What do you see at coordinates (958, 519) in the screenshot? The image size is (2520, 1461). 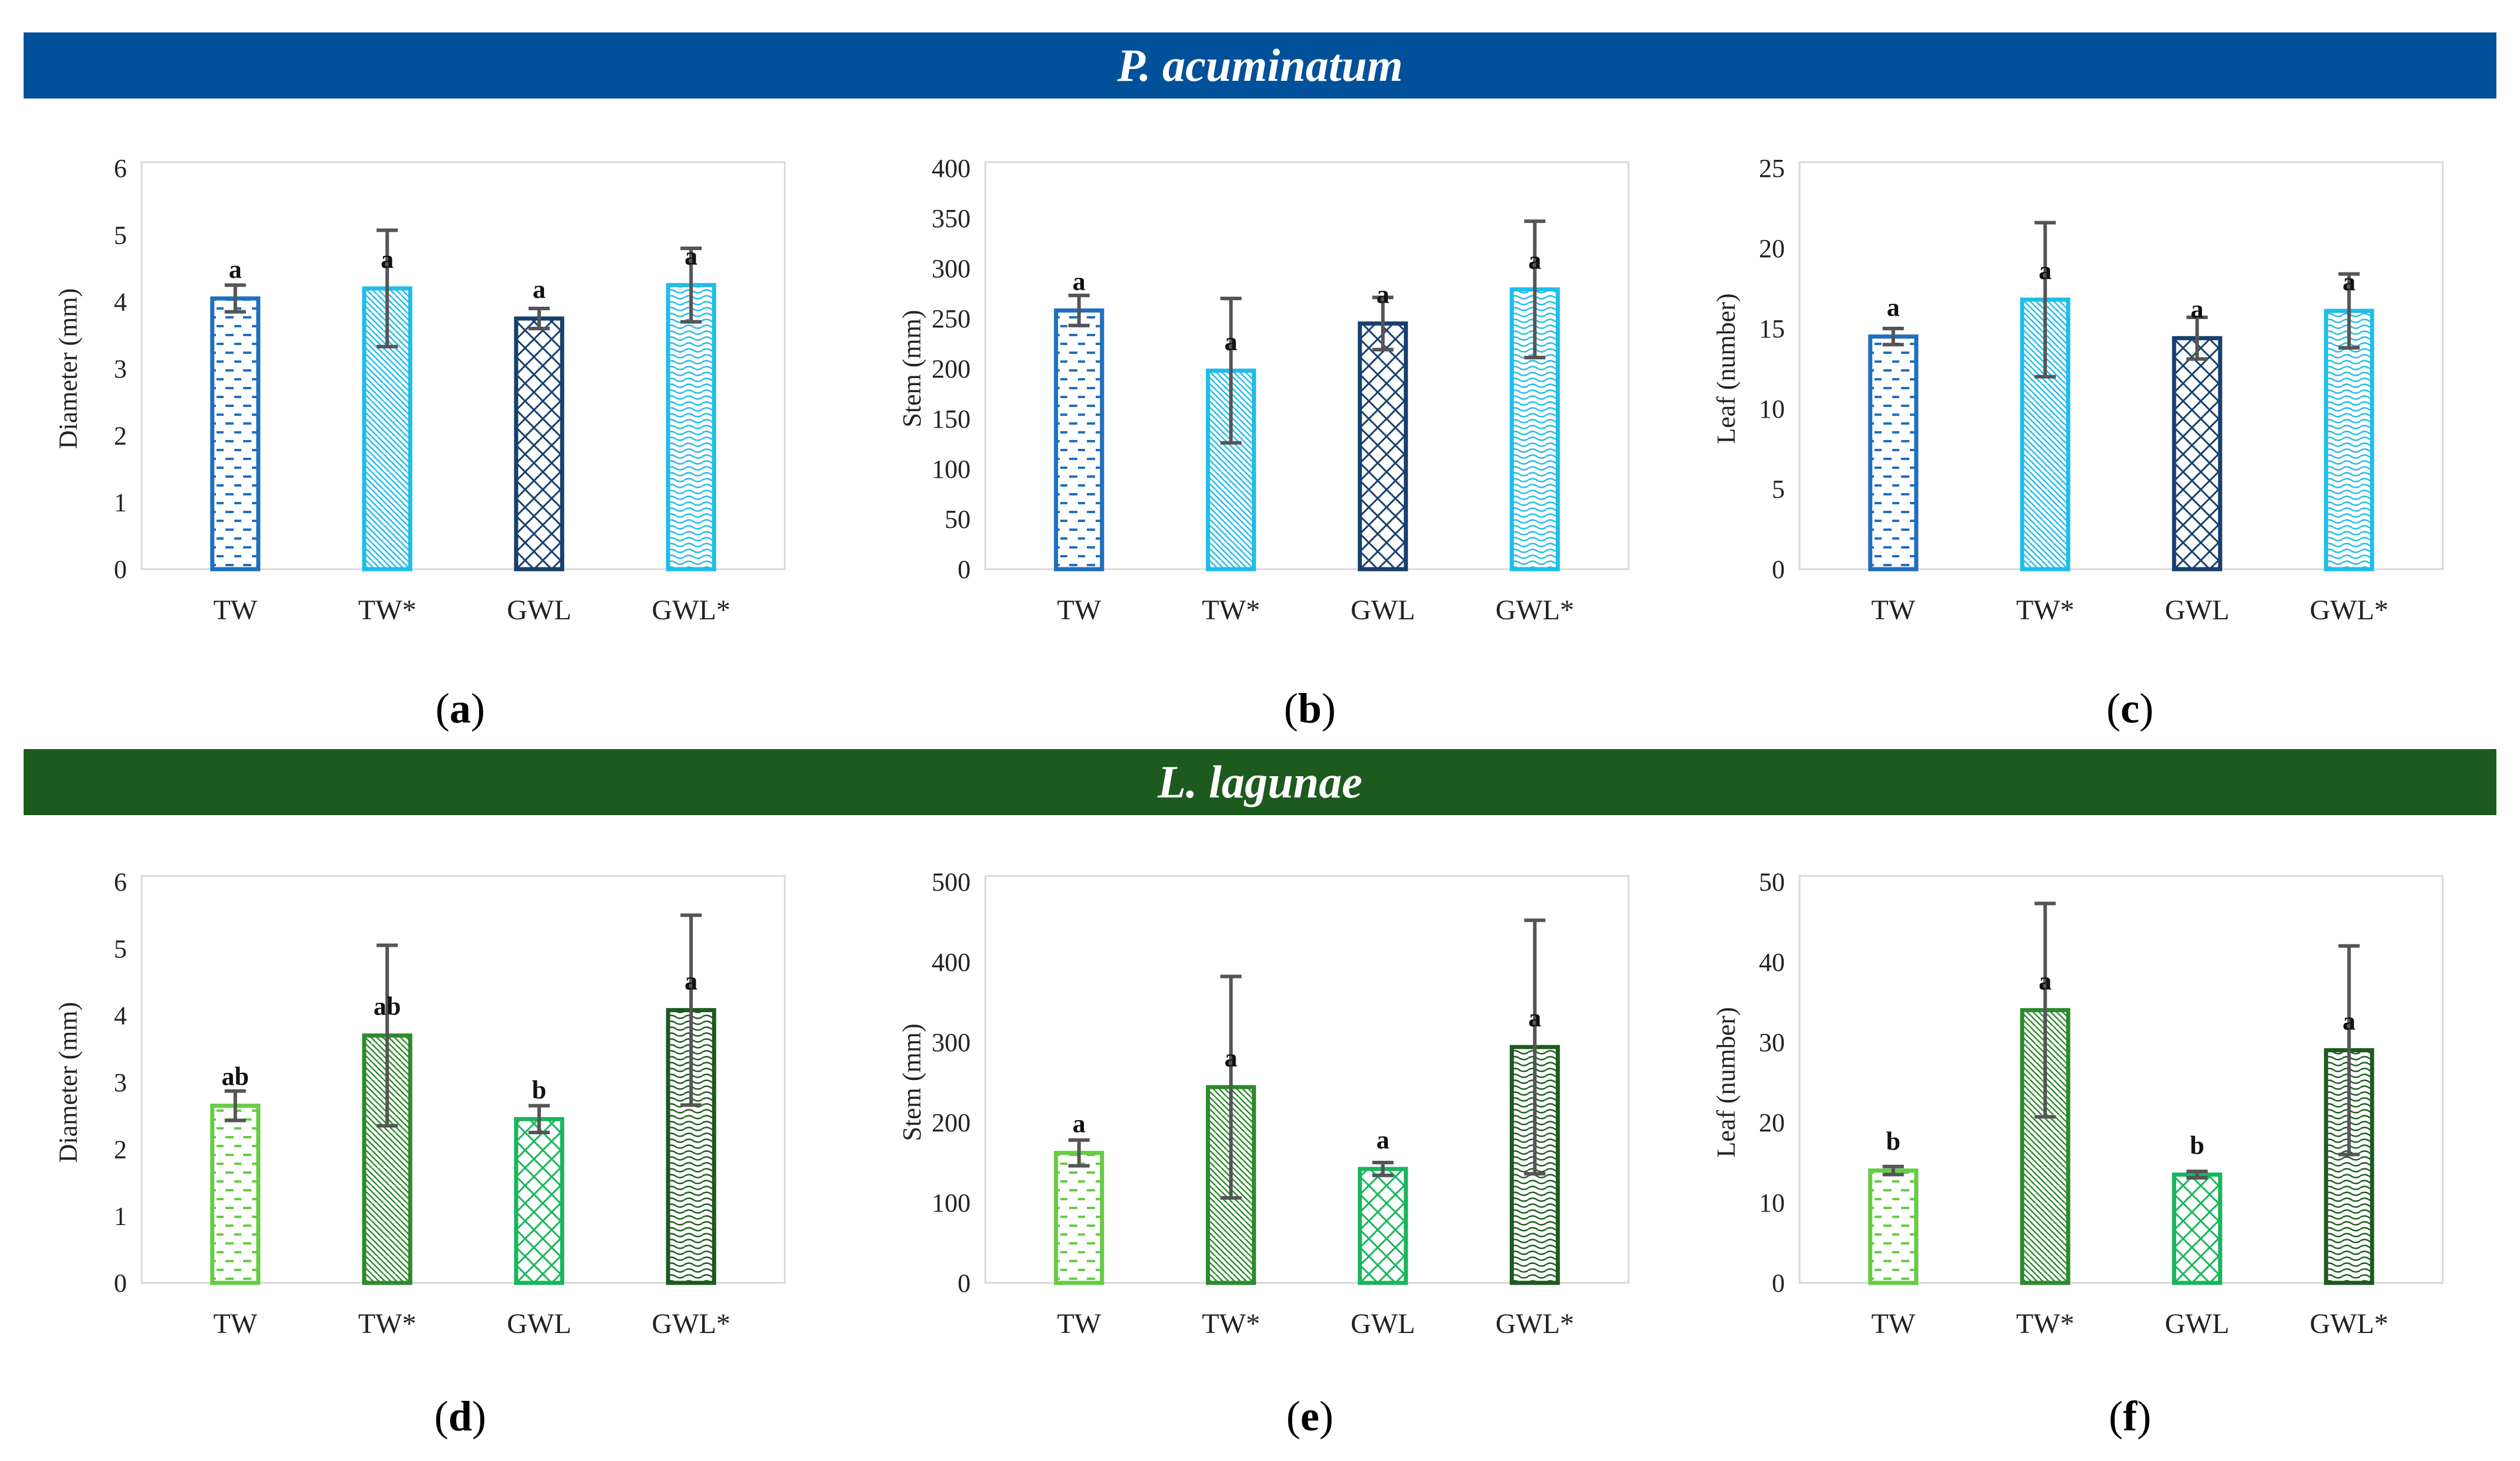 I see `y-tick-label: 50` at bounding box center [958, 519].